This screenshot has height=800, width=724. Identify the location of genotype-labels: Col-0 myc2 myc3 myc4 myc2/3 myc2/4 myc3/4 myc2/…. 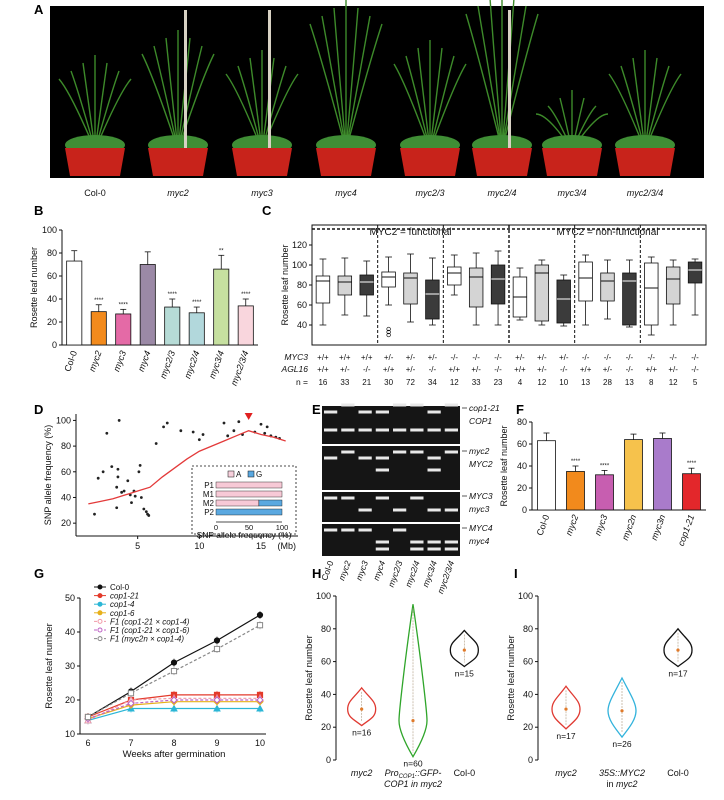
(373, 193).